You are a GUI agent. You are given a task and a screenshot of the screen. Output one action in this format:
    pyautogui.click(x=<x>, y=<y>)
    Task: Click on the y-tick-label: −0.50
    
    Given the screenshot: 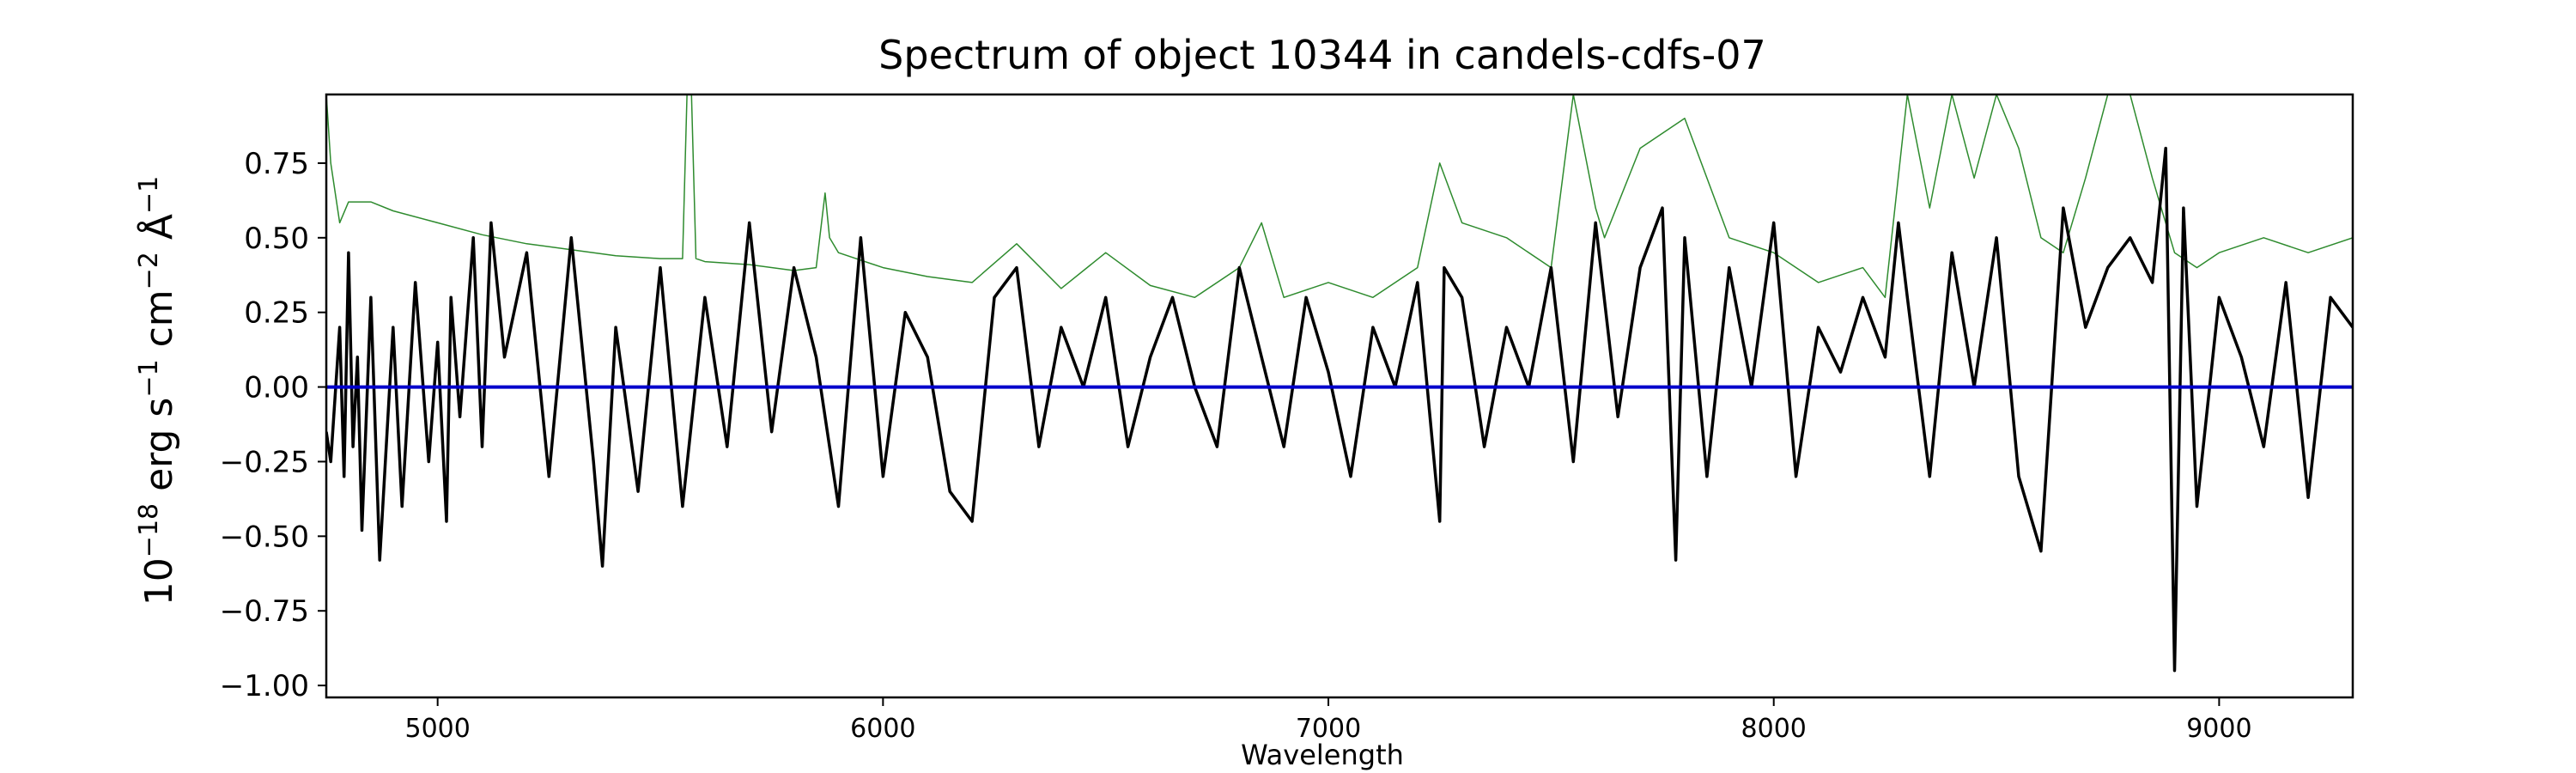 What is the action you would take?
    pyautogui.click(x=264, y=537)
    